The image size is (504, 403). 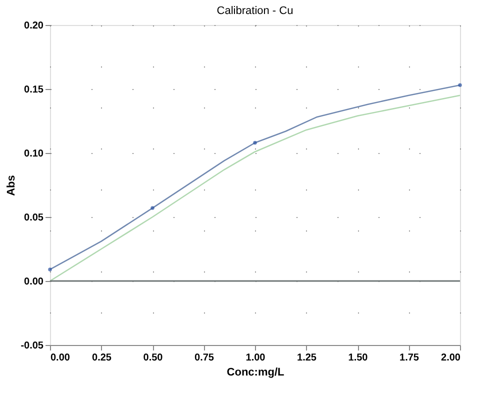 I want to click on x-tick-label: 1.50, so click(x=358, y=358).